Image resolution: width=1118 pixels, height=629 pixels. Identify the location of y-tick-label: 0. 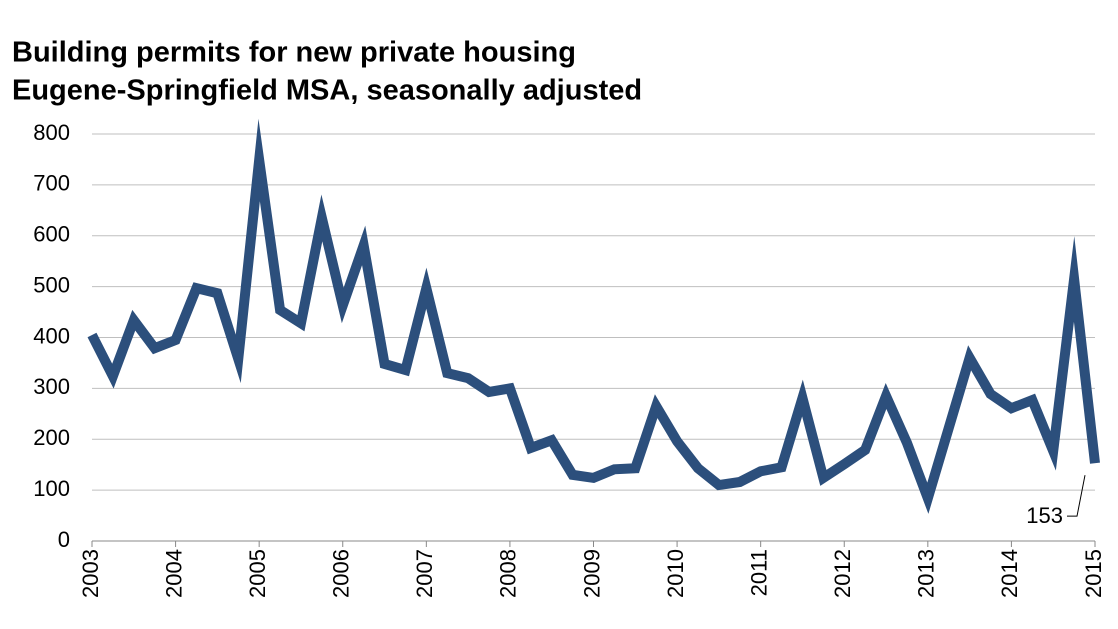
(64, 539).